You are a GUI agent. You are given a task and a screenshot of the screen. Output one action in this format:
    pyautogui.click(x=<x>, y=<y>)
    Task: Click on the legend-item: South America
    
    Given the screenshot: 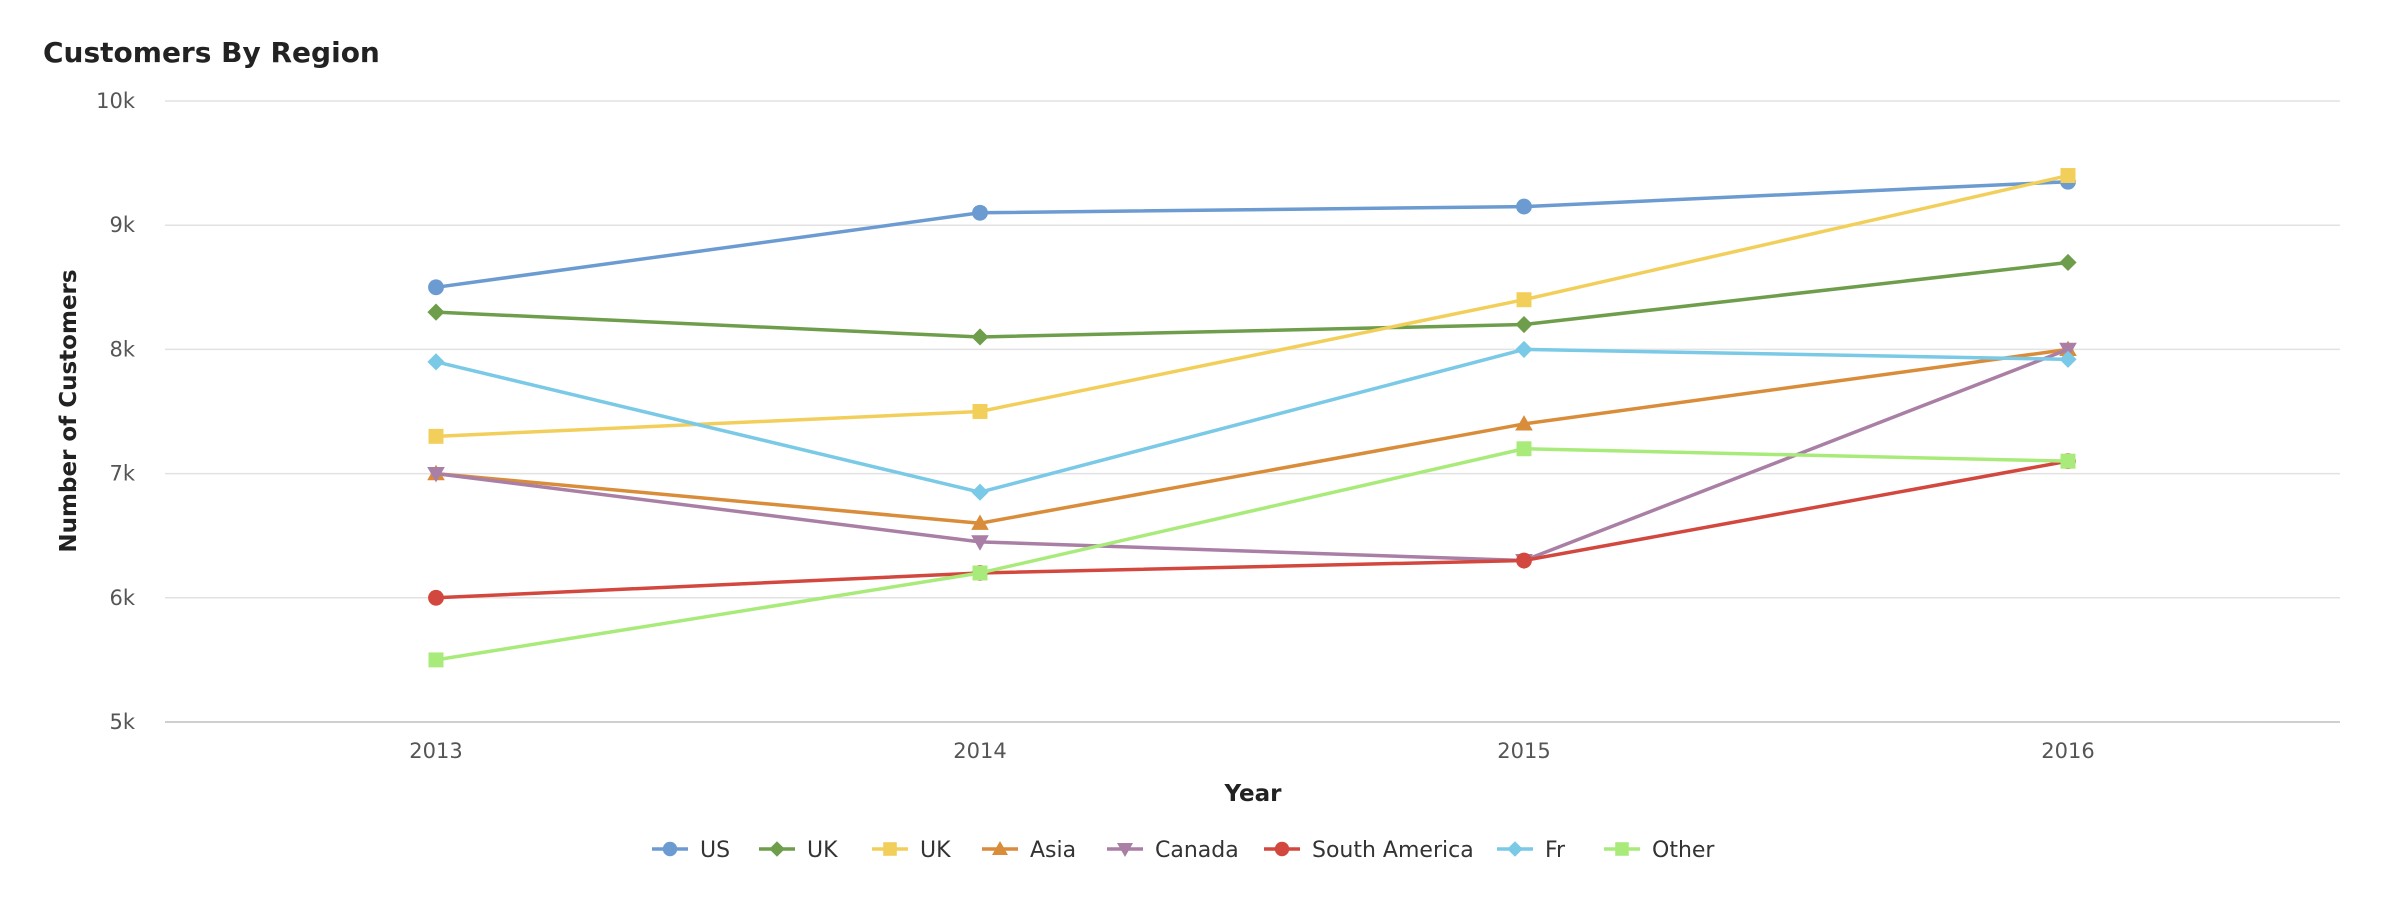 What is the action you would take?
    pyautogui.click(x=1369, y=850)
    